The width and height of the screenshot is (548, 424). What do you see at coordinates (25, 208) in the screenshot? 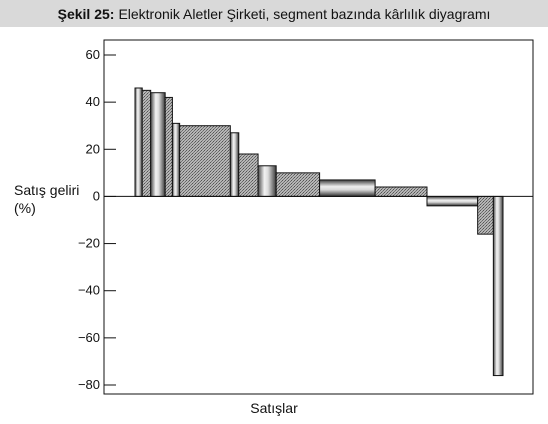
I see `y-axis-label-line-2: (%)` at bounding box center [25, 208].